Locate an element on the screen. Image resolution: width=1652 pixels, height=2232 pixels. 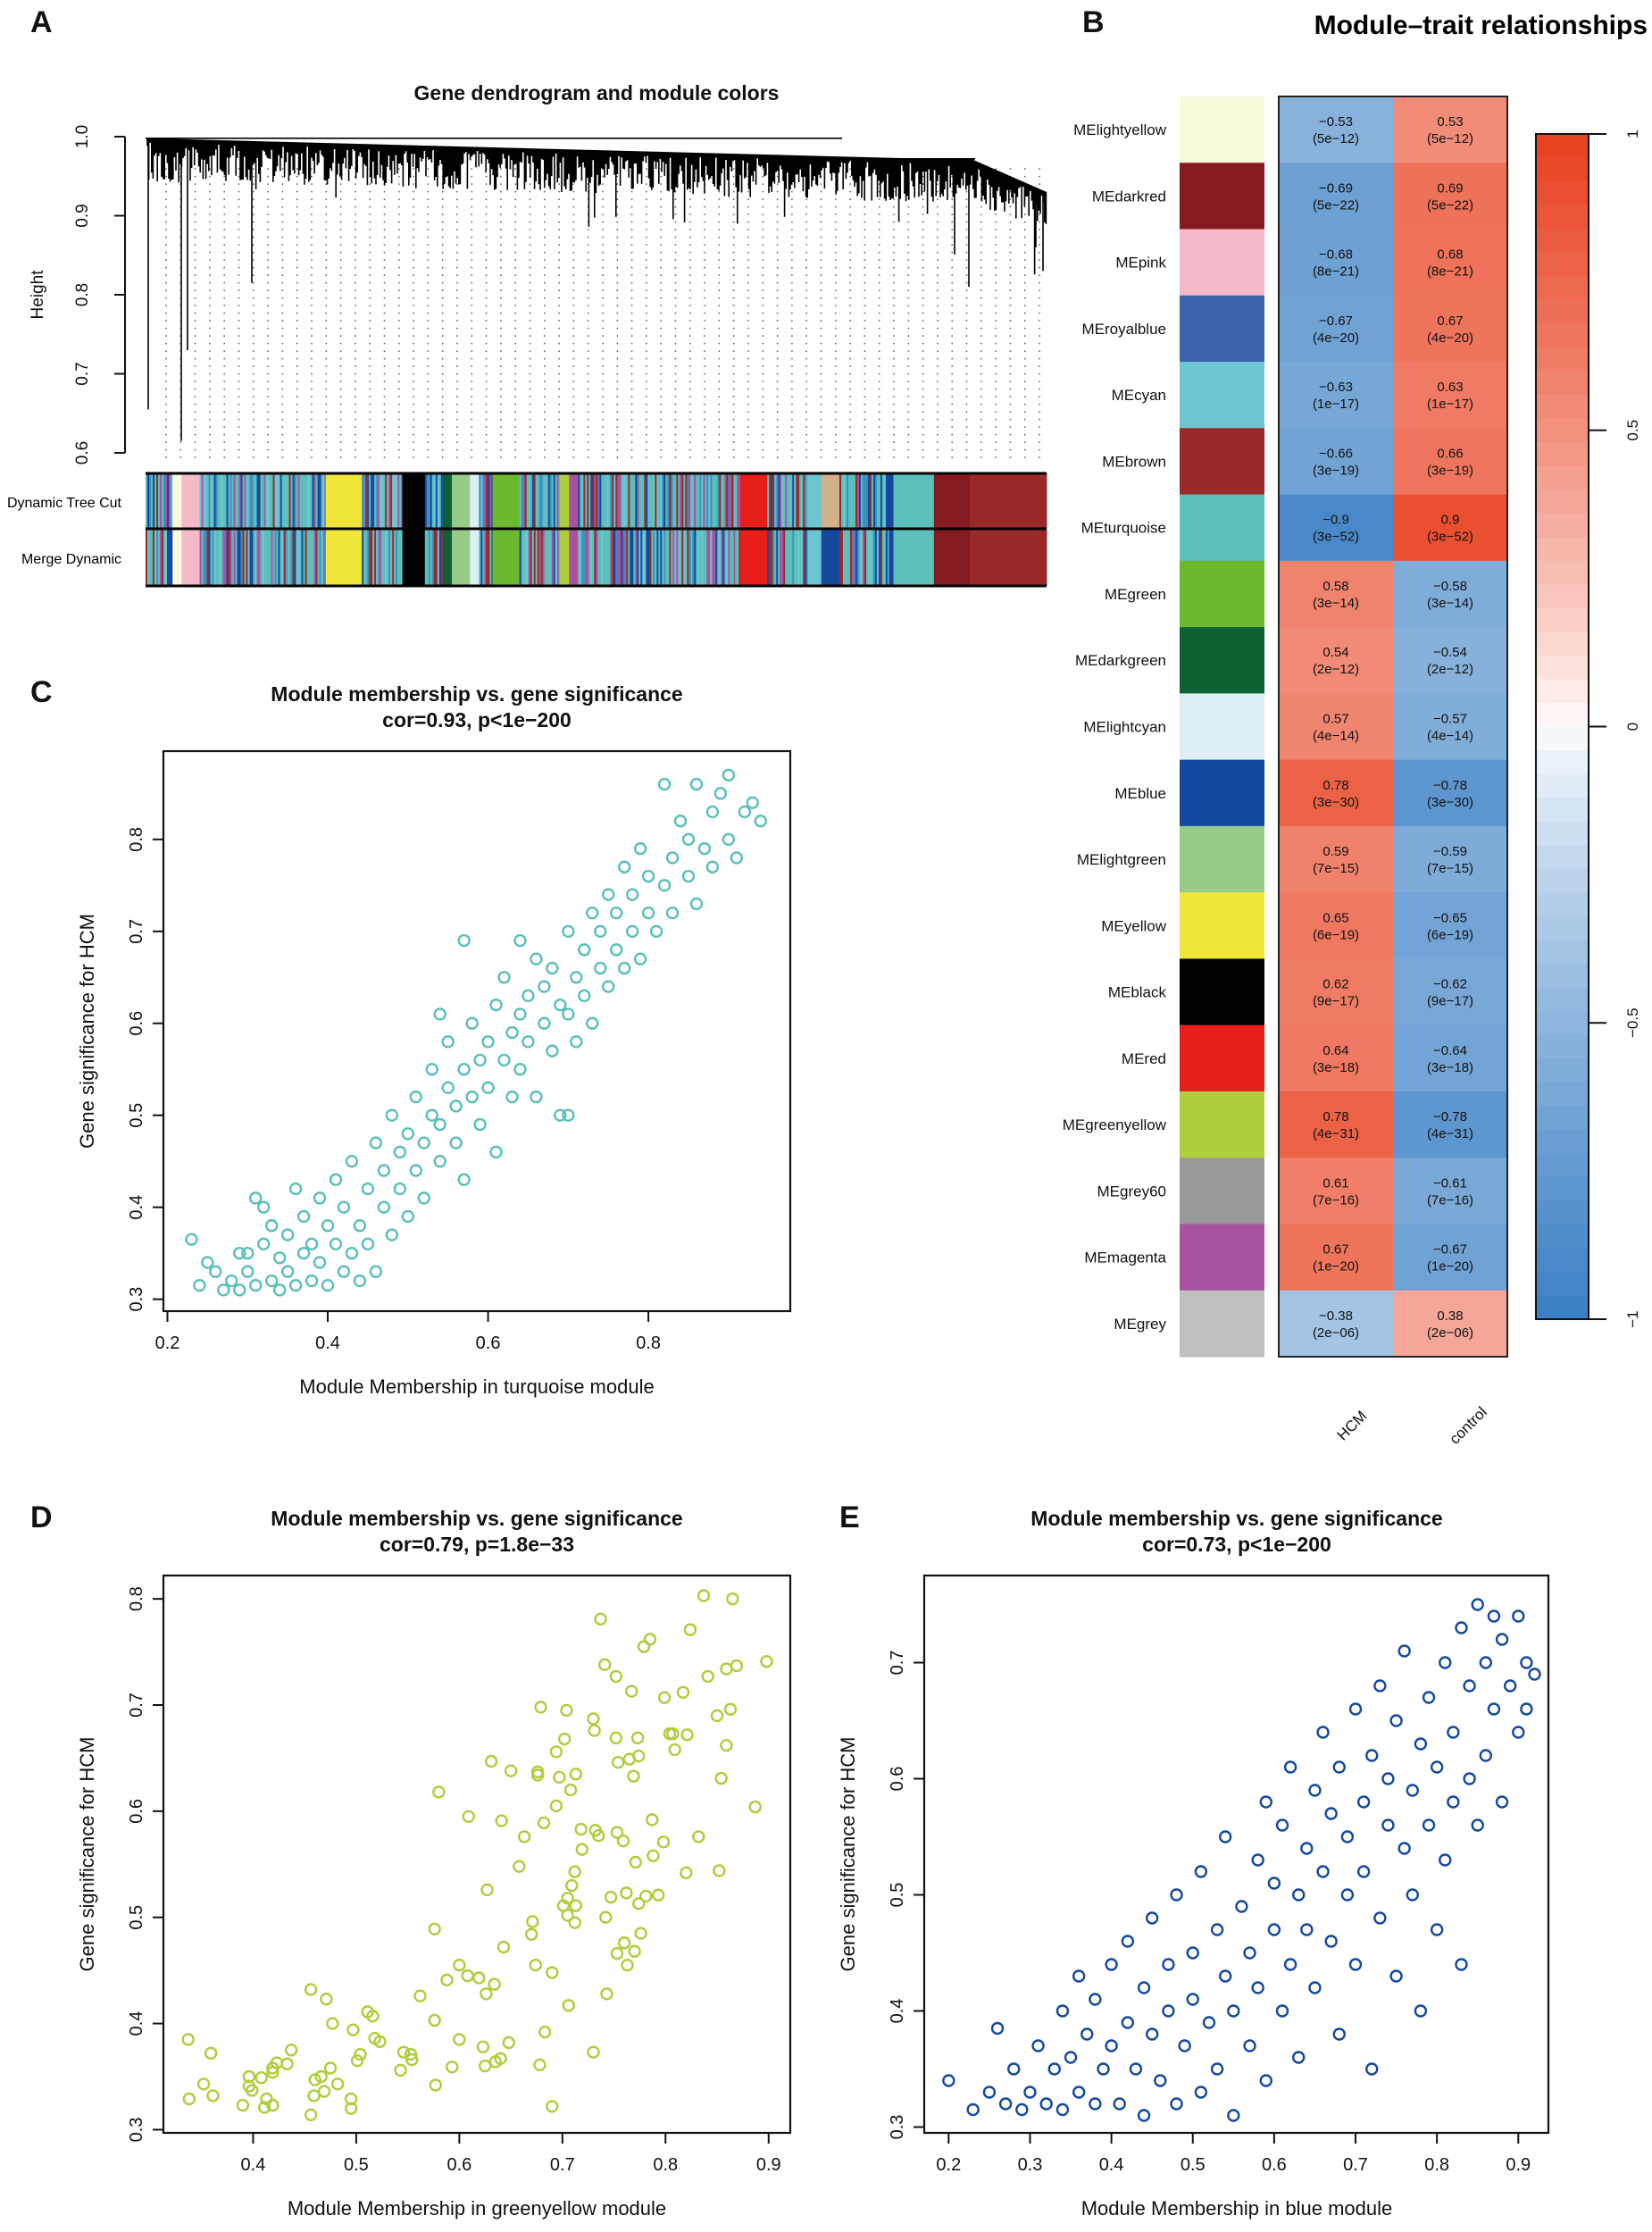
cell-correlation: −0.38 is located at coordinates (1336, 1316).